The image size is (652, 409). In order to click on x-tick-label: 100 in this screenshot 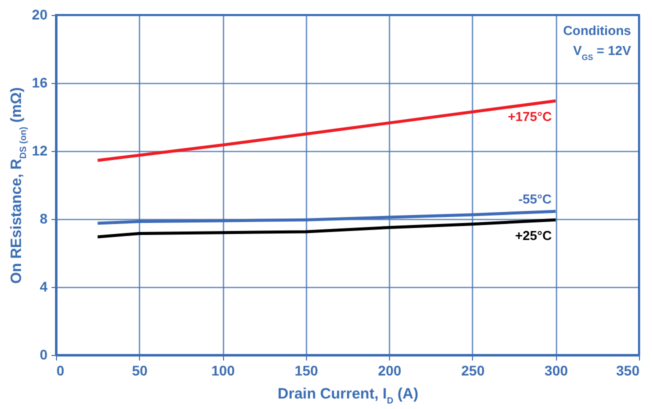, I will do `click(223, 370)`.